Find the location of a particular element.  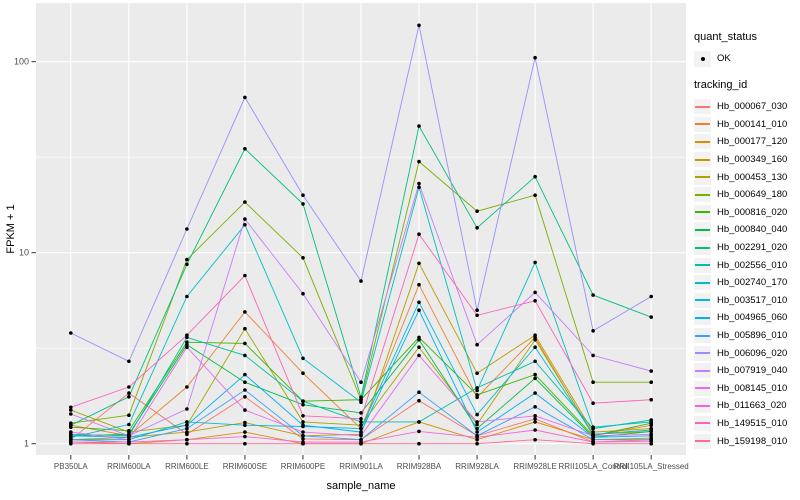

legend-item-Hb_000177_120: Hb_000177_120 is located at coordinates (747, 142).